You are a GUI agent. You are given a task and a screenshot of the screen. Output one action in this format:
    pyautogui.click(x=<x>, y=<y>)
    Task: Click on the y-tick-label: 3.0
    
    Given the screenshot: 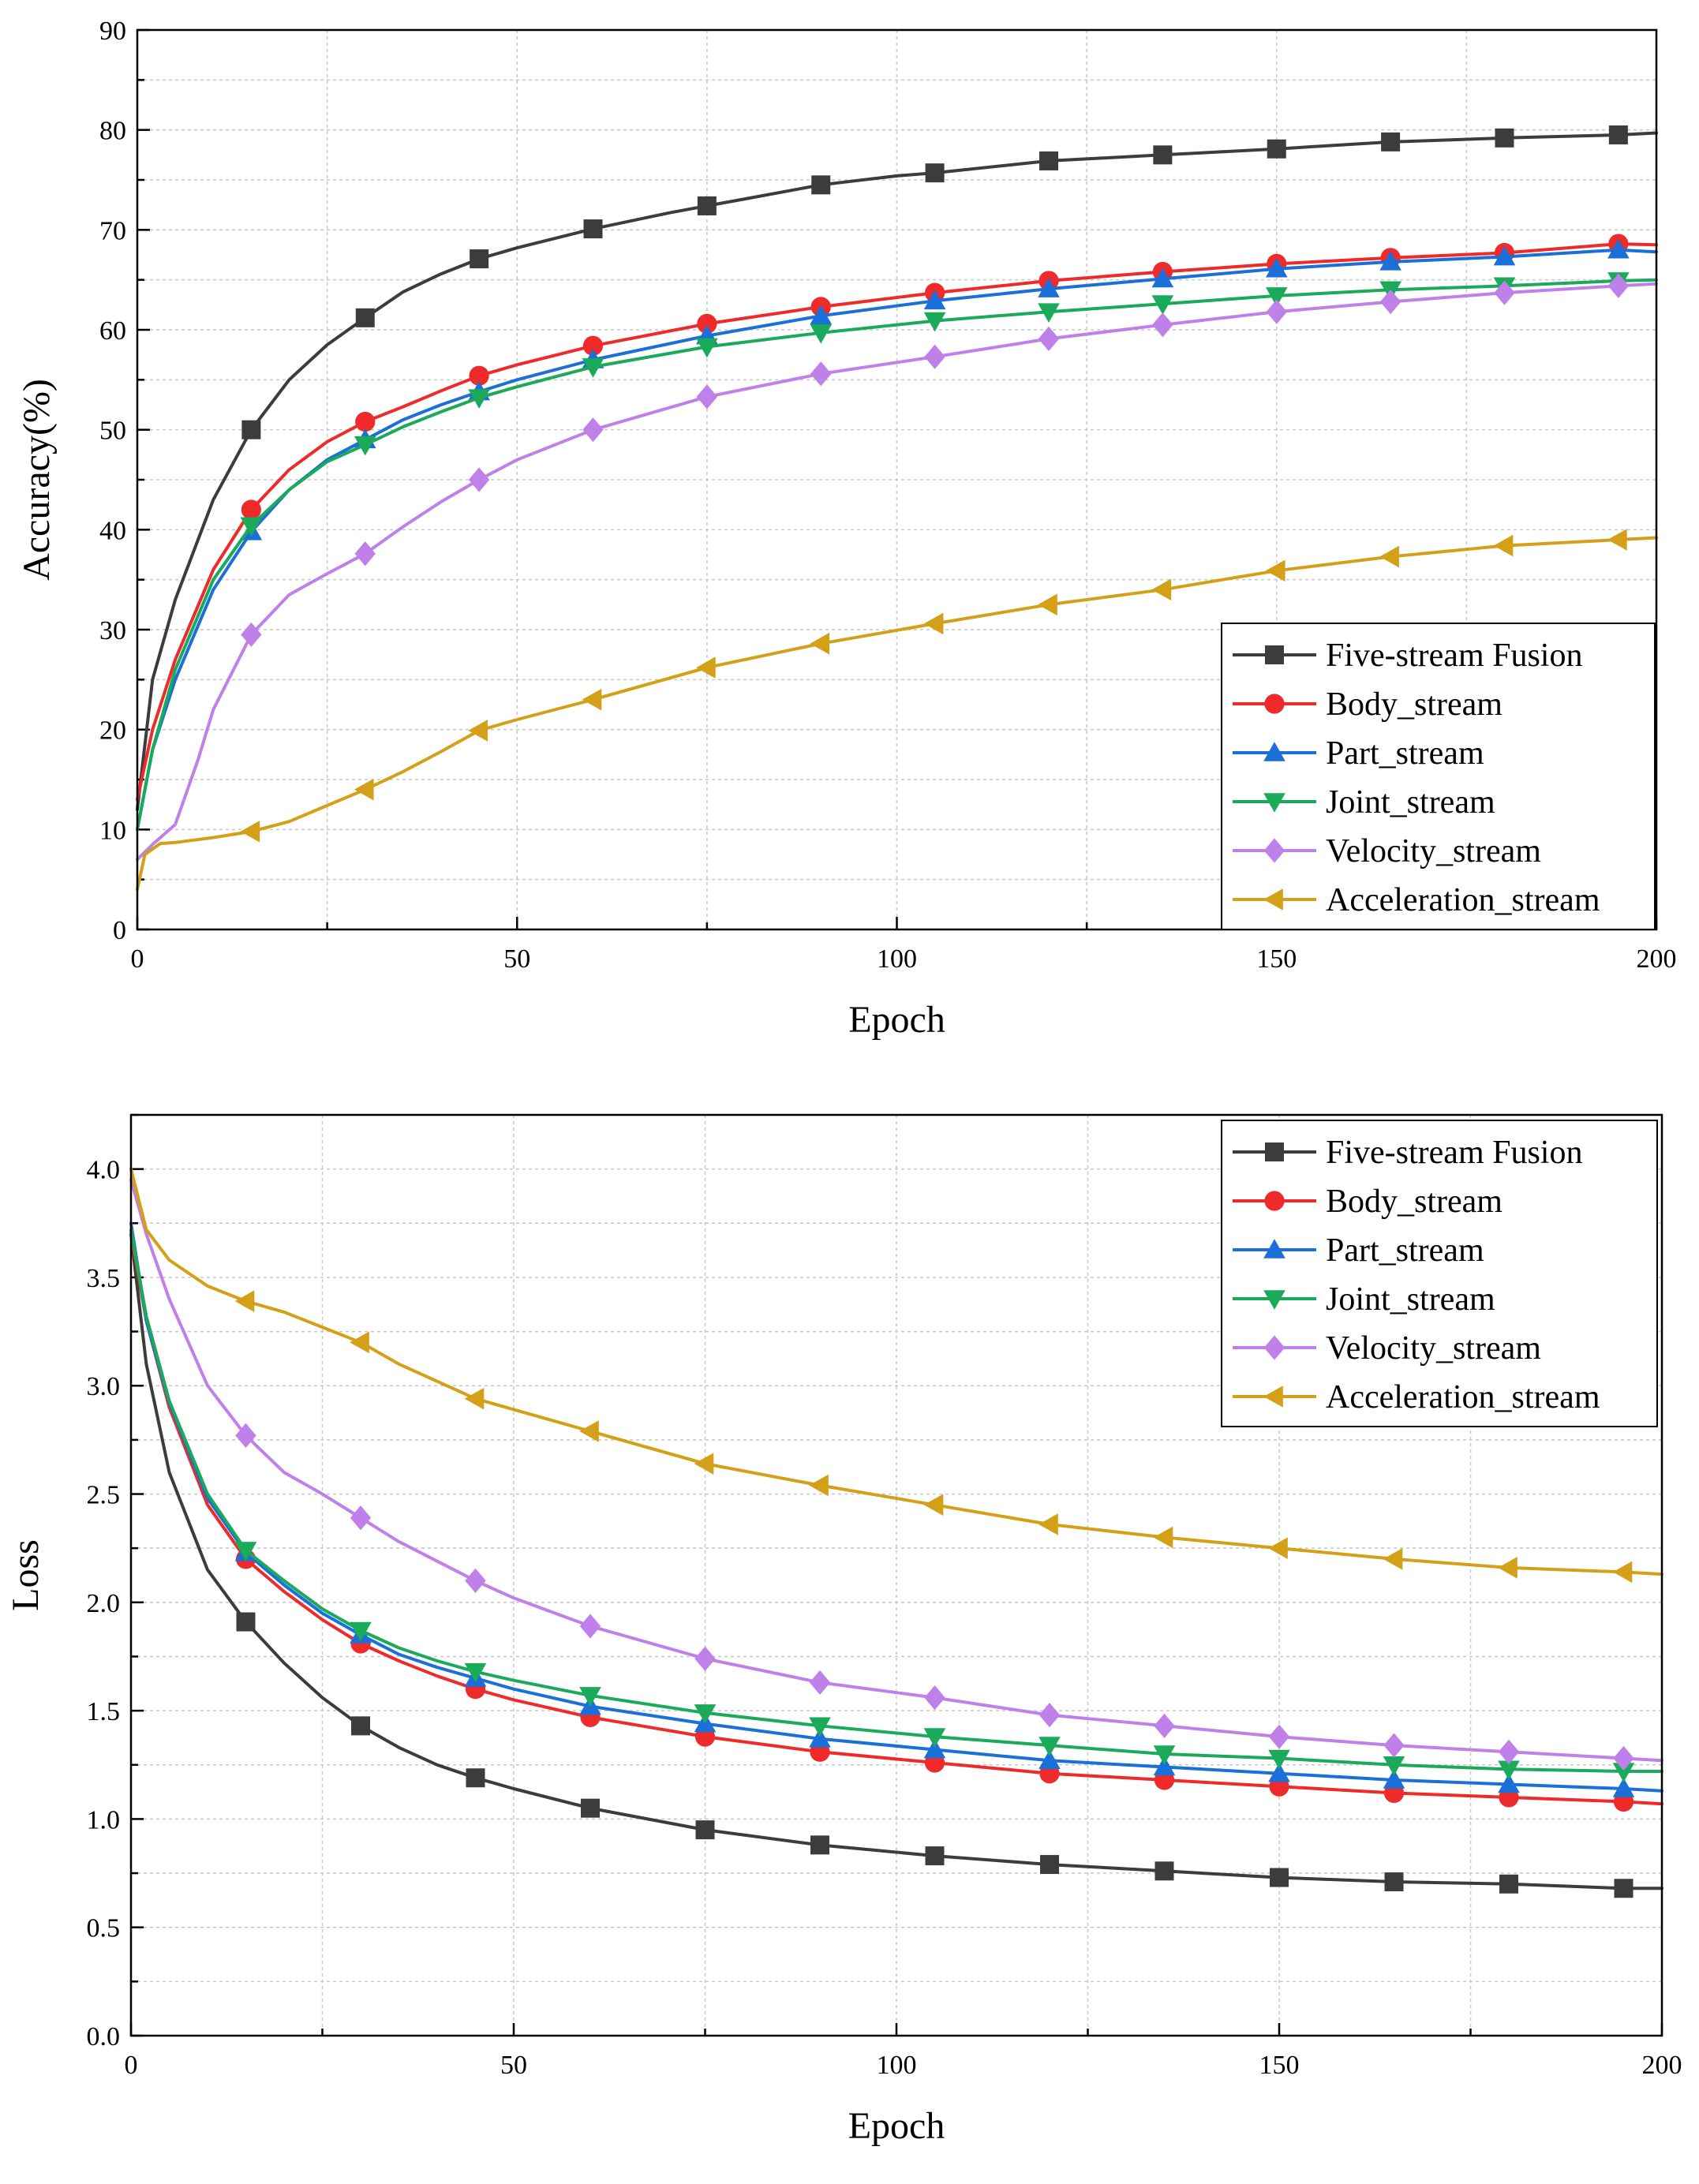 What is the action you would take?
    pyautogui.click(x=104, y=1386)
    